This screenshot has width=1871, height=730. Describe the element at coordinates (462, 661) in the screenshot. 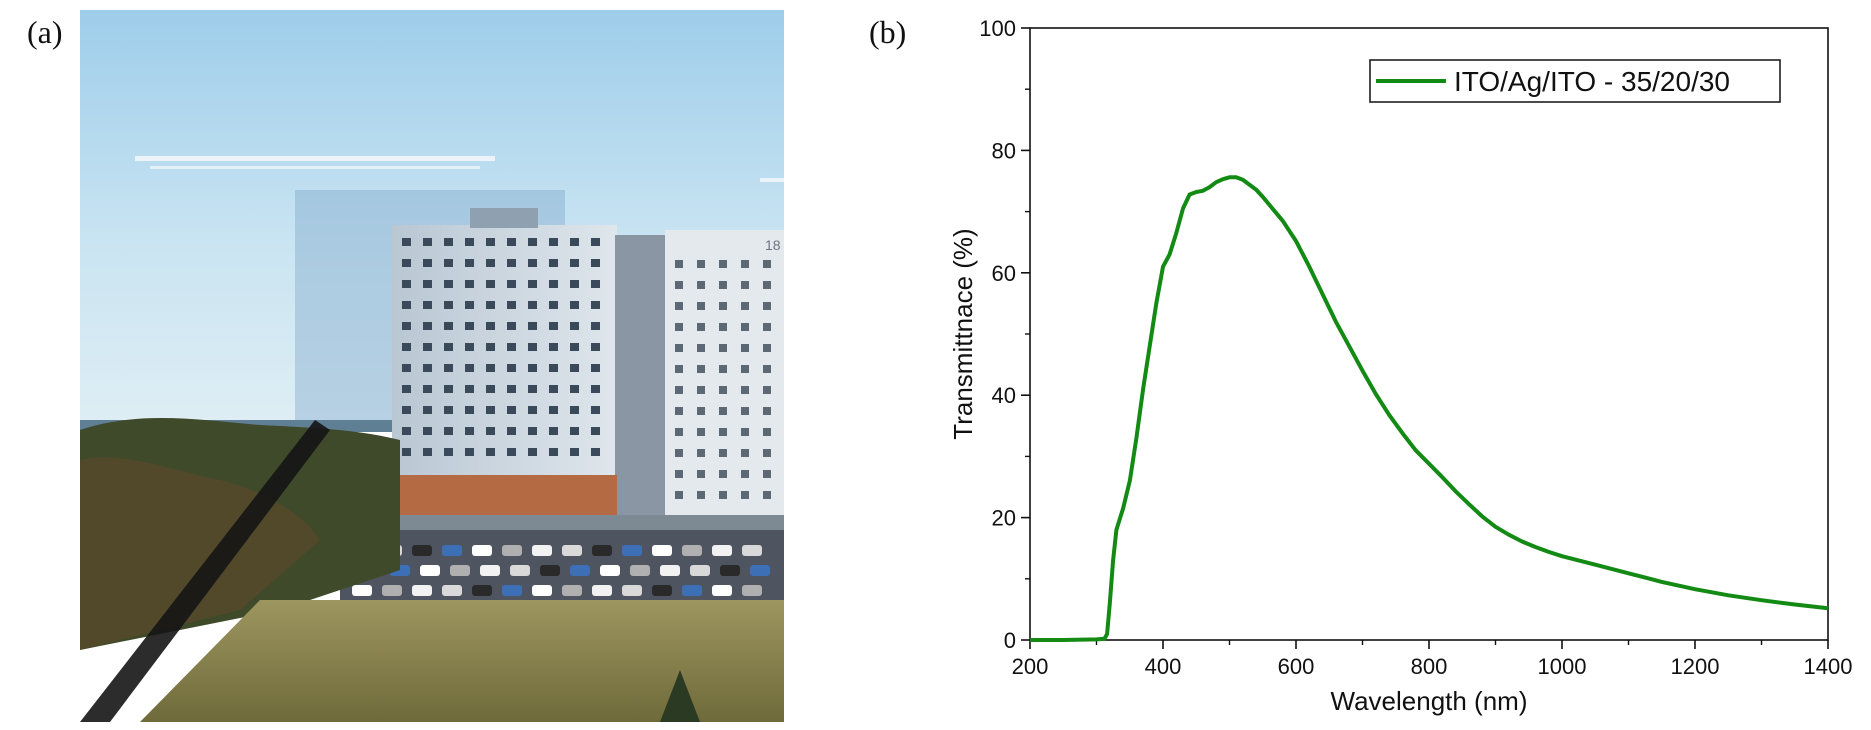

I see `grass-field` at that location.